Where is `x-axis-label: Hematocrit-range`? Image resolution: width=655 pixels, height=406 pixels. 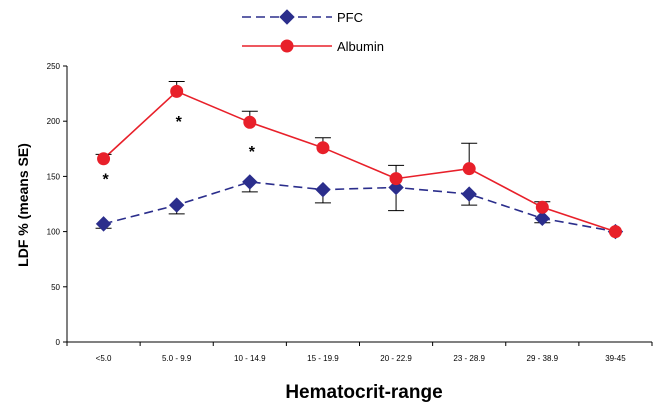
x-axis-label: Hematocrit-range is located at coordinates (363, 392).